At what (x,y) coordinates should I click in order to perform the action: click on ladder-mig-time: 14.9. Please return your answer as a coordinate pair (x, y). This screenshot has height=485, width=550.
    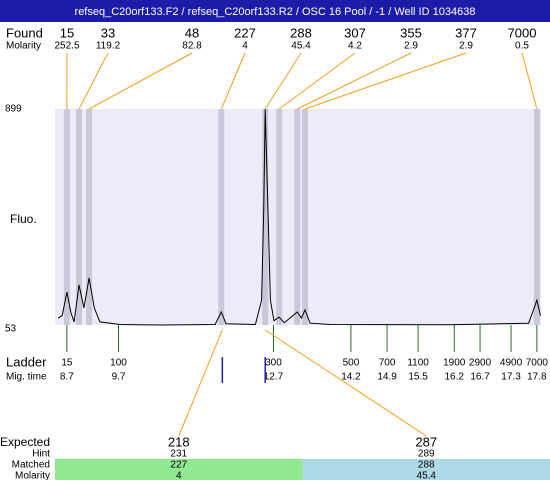
    Looking at the image, I should click on (387, 377).